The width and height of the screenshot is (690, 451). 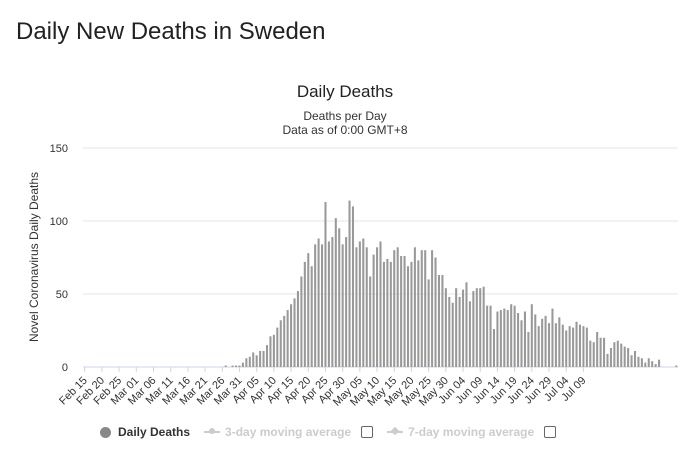 I want to click on legend-item-daily-deaths: Daily Deaths, so click(x=145, y=432).